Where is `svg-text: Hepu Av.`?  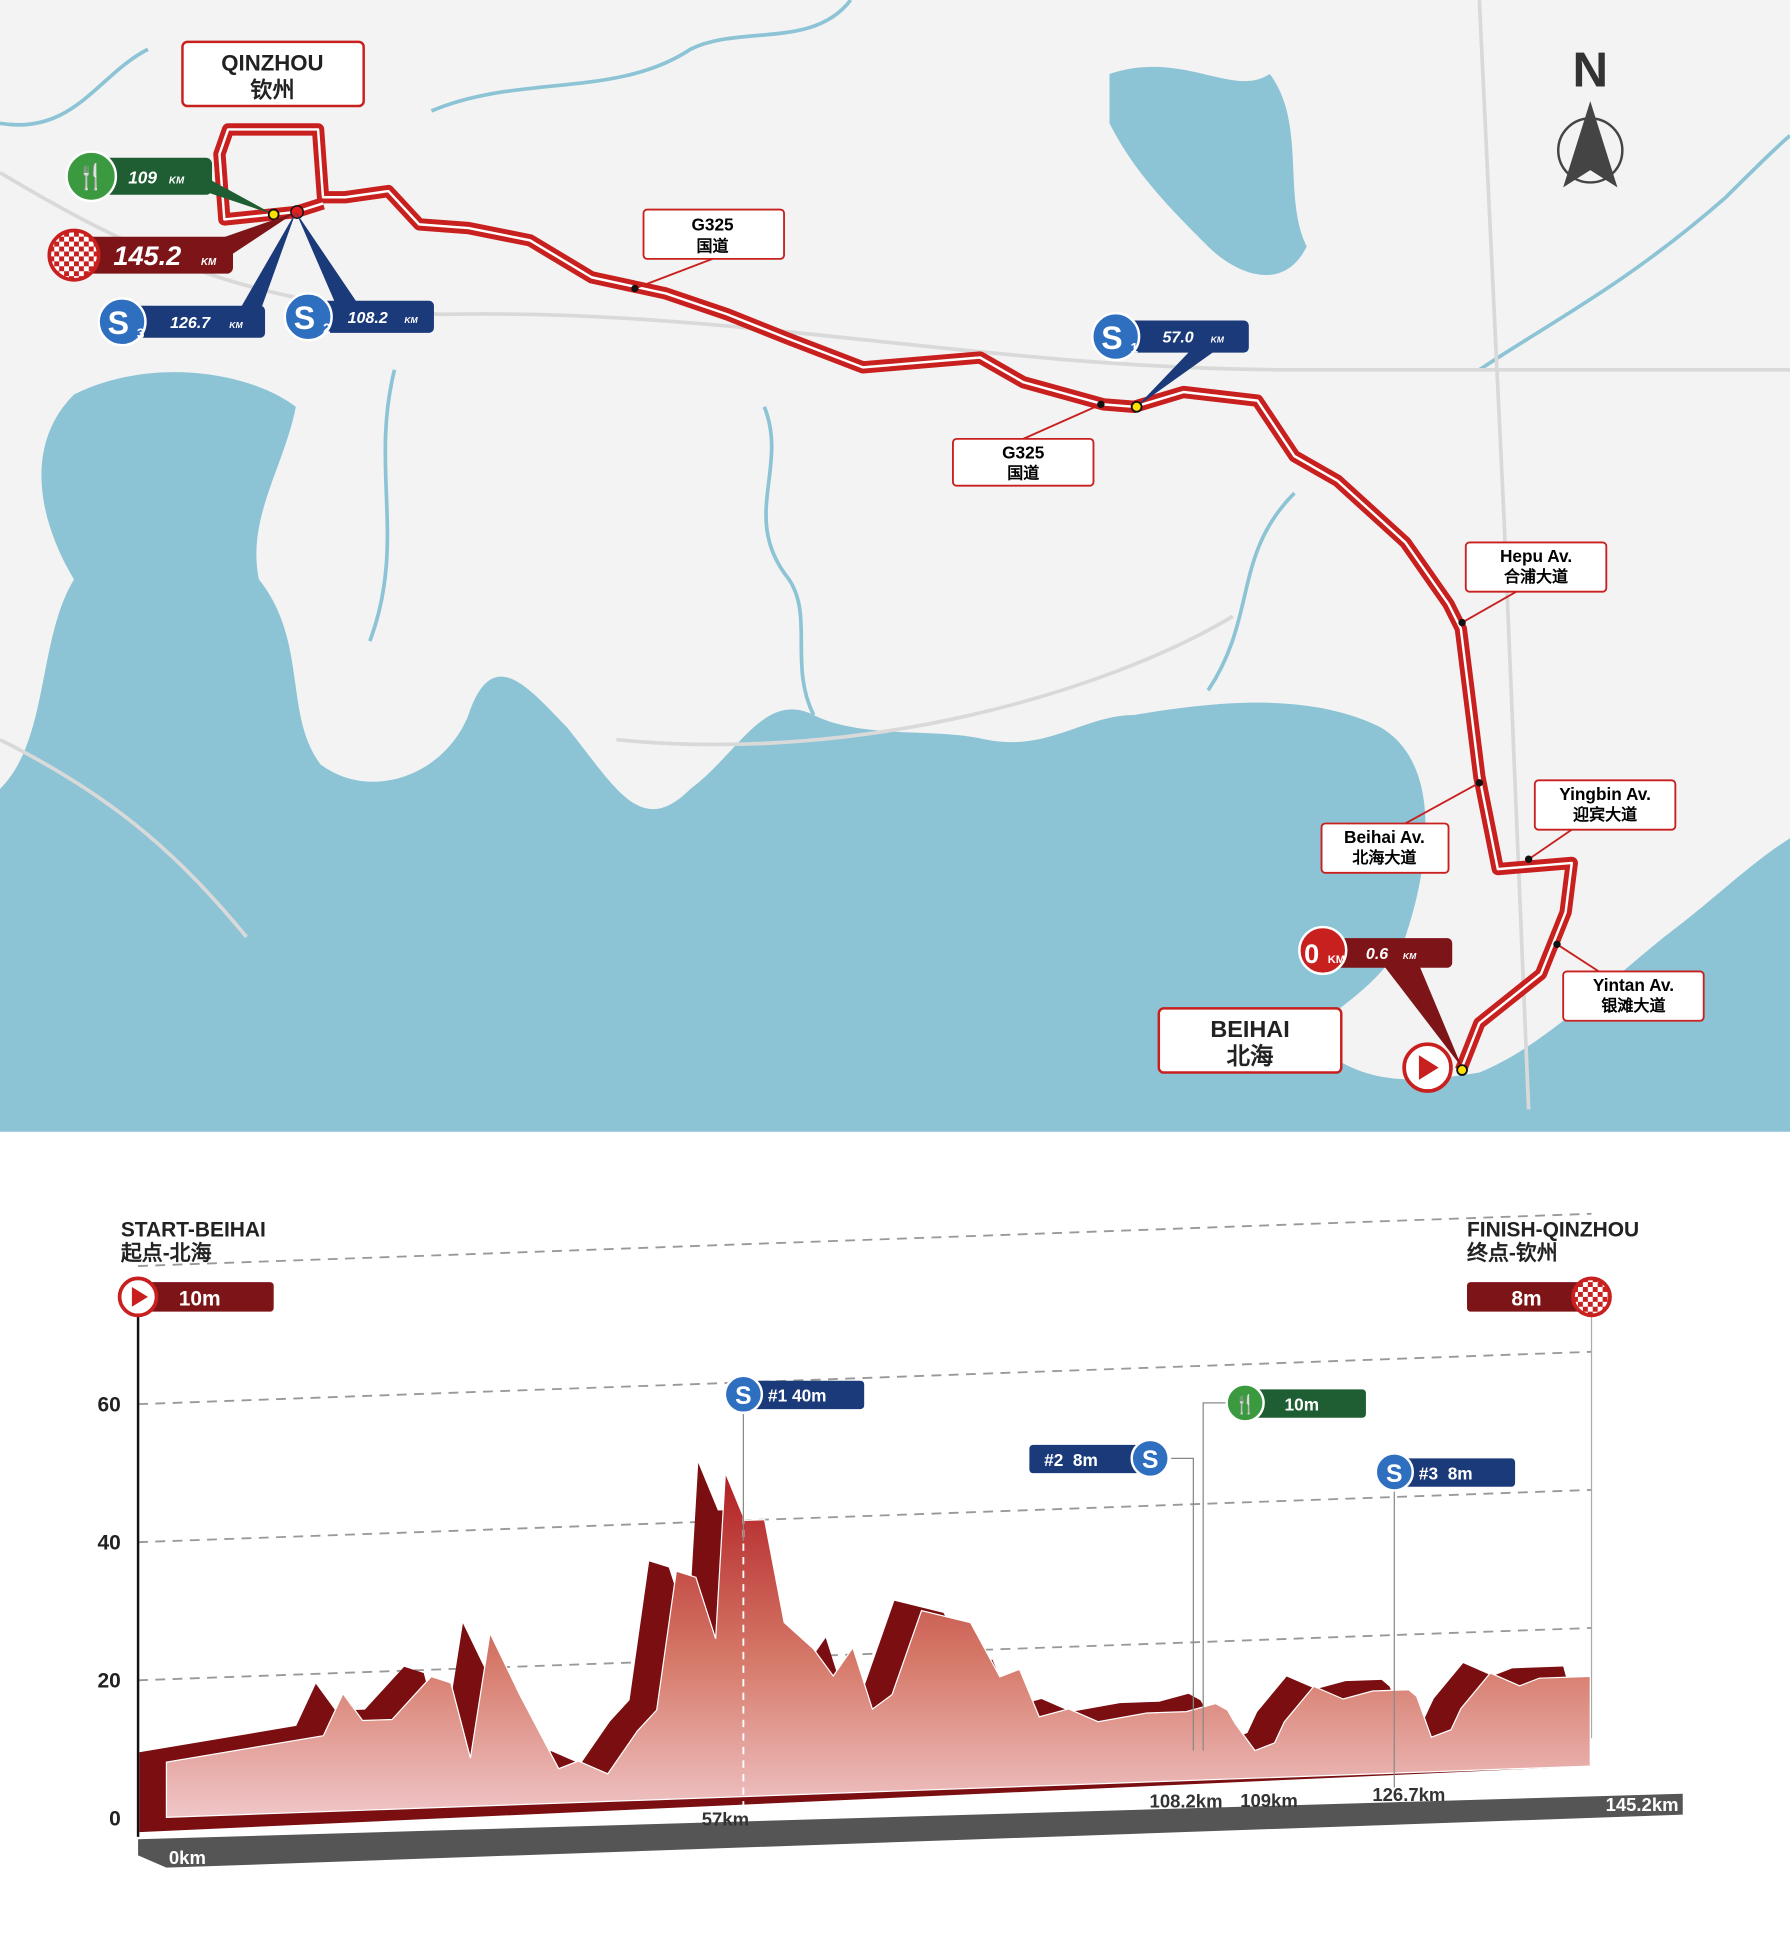 svg-text: Hepu Av. is located at coordinates (1536, 556).